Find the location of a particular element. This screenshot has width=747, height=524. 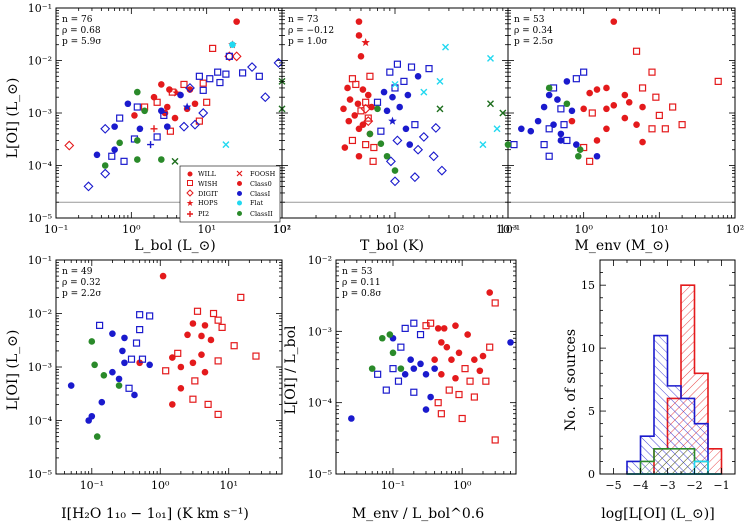

panel-b-n: n = 73 is located at coordinates (303, 20).